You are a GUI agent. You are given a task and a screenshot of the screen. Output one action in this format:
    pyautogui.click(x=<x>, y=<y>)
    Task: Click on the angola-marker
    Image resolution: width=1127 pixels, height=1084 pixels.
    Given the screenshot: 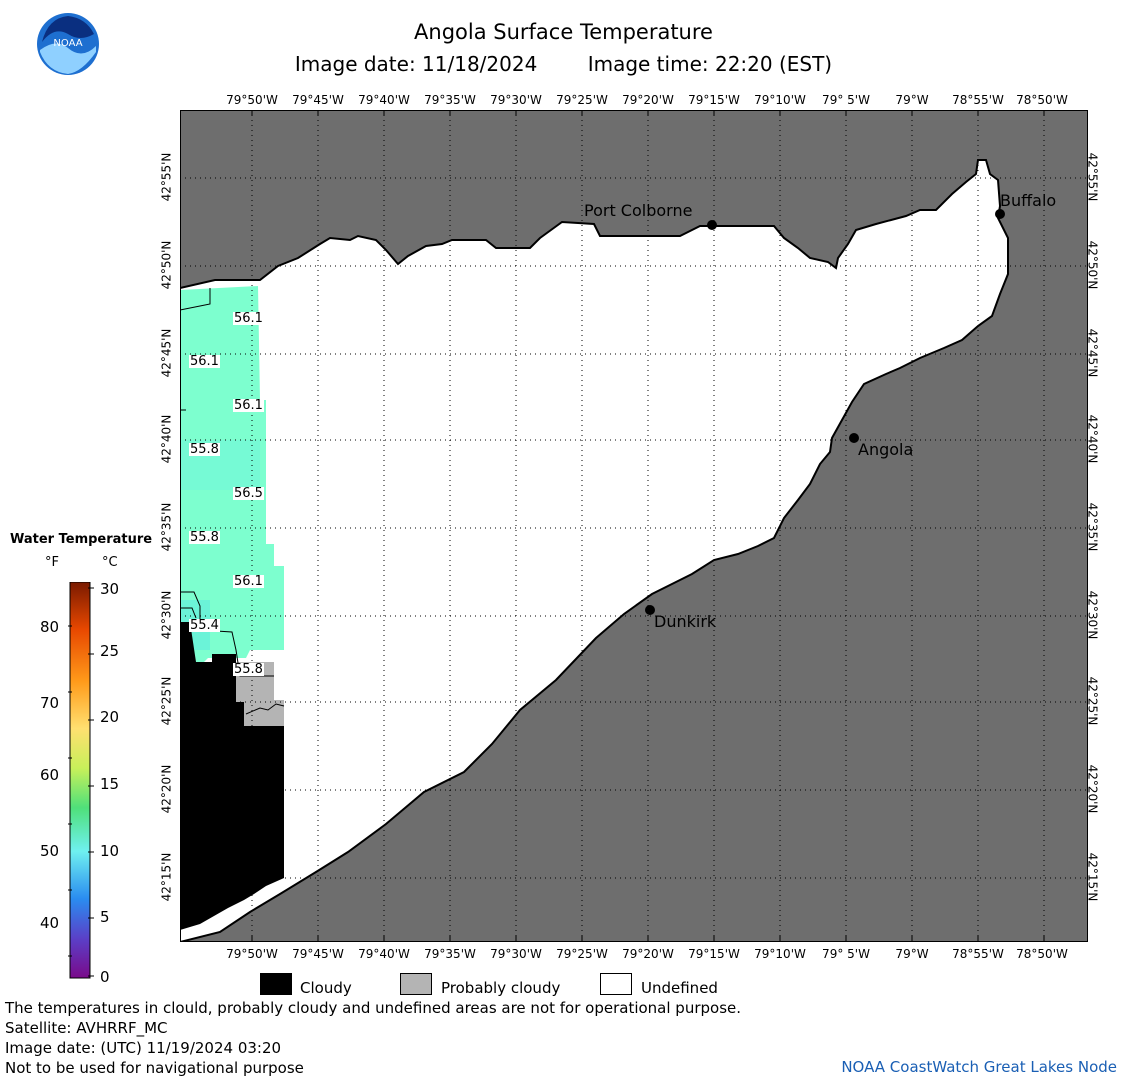 What is the action you would take?
    pyautogui.click(x=854, y=438)
    